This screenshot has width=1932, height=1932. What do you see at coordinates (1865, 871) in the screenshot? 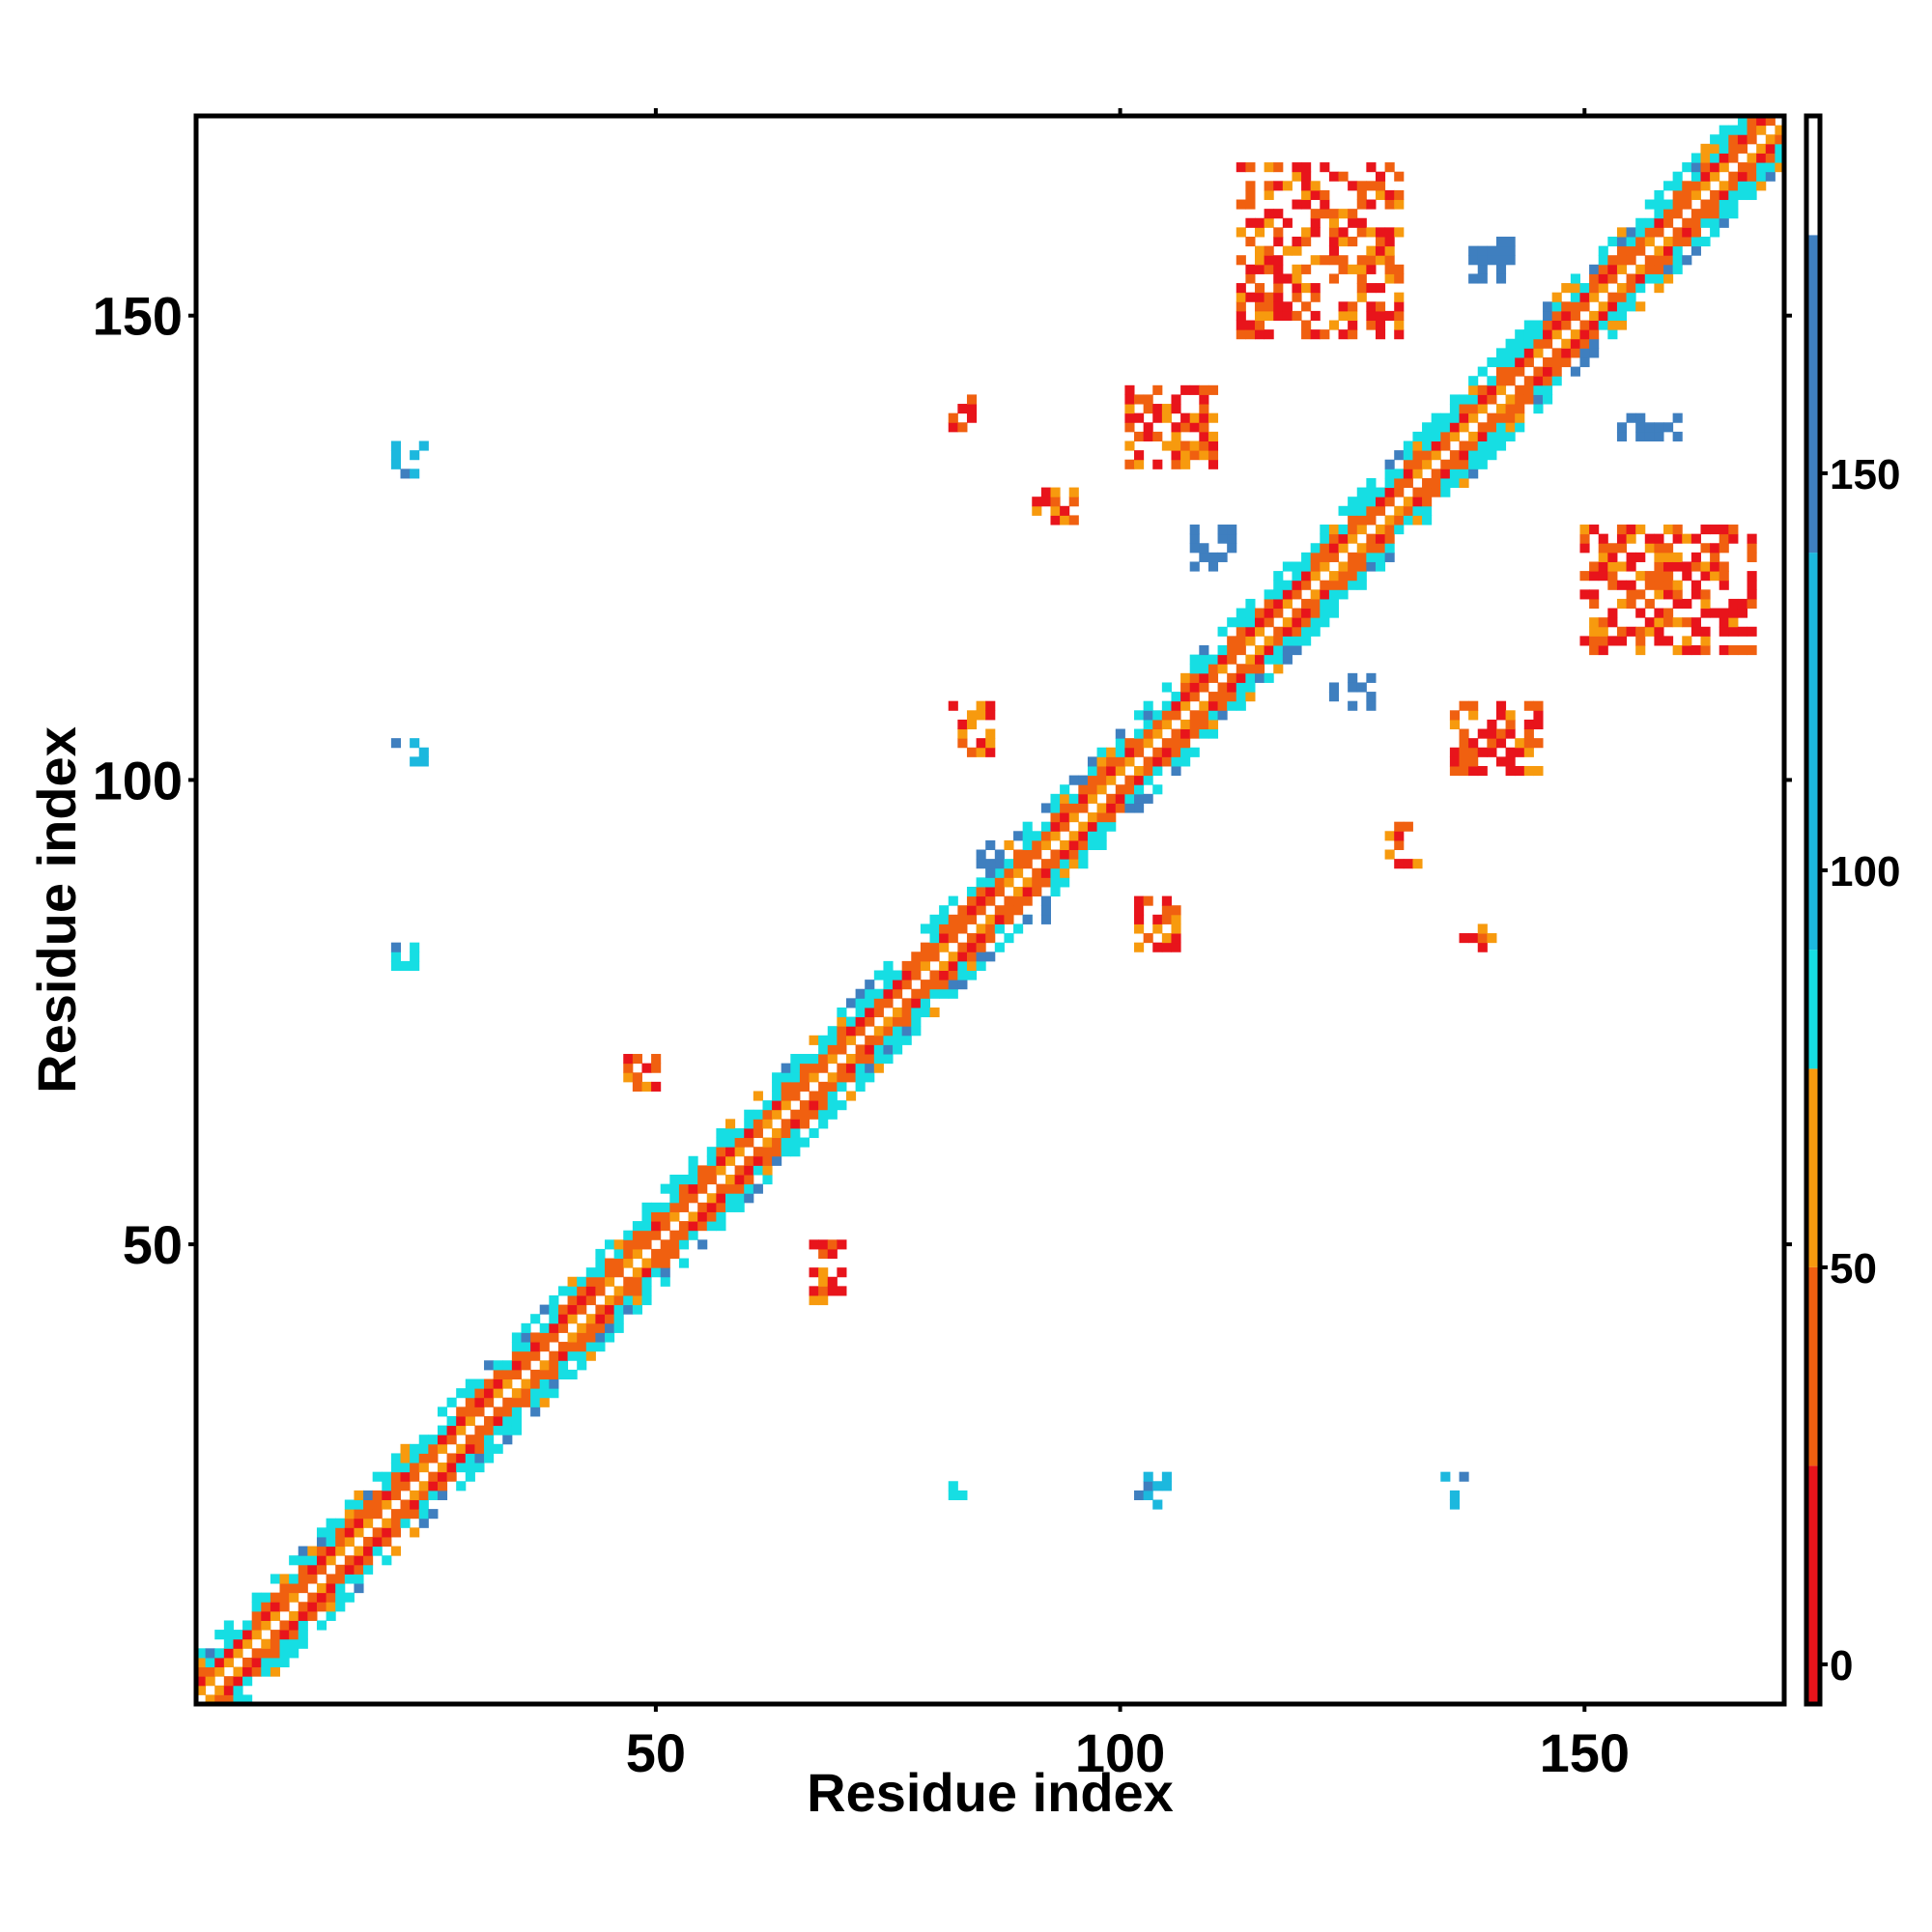
I see `colorbar-tick-label: 100` at bounding box center [1865, 871].